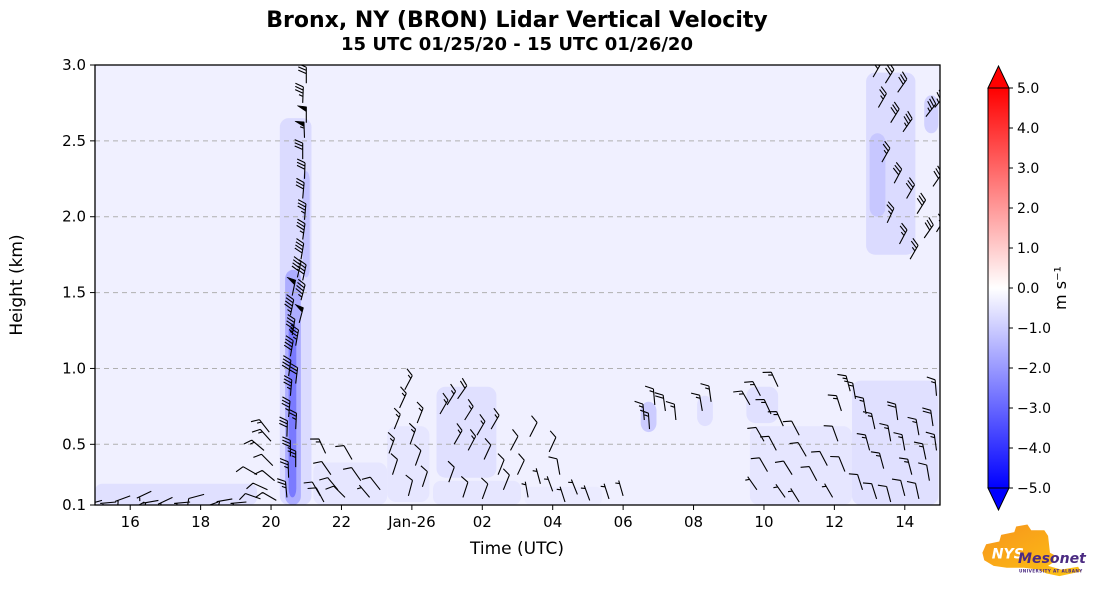  What do you see at coordinates (411, 522) in the screenshot?
I see `x-tick-label: Jan-26` at bounding box center [411, 522].